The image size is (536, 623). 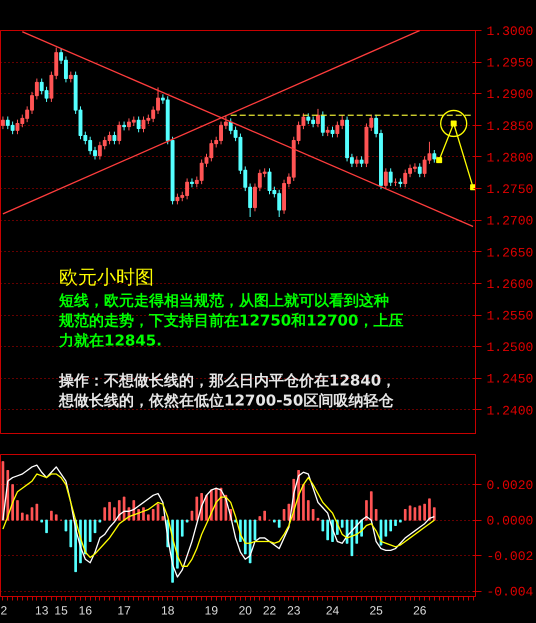 I want to click on y-tick-label: 1.2800, so click(x=510, y=158).